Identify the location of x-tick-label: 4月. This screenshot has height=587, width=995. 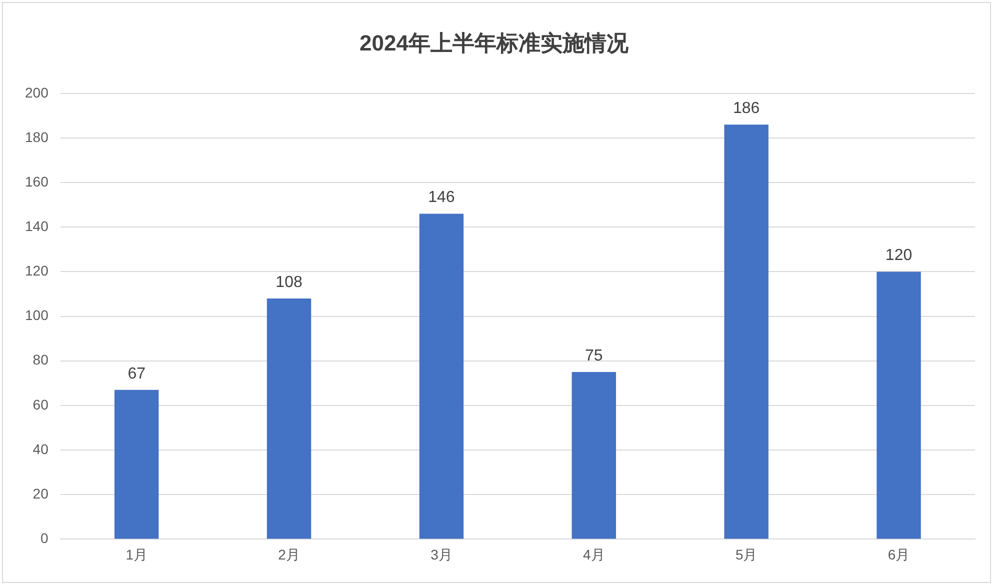
(594, 554).